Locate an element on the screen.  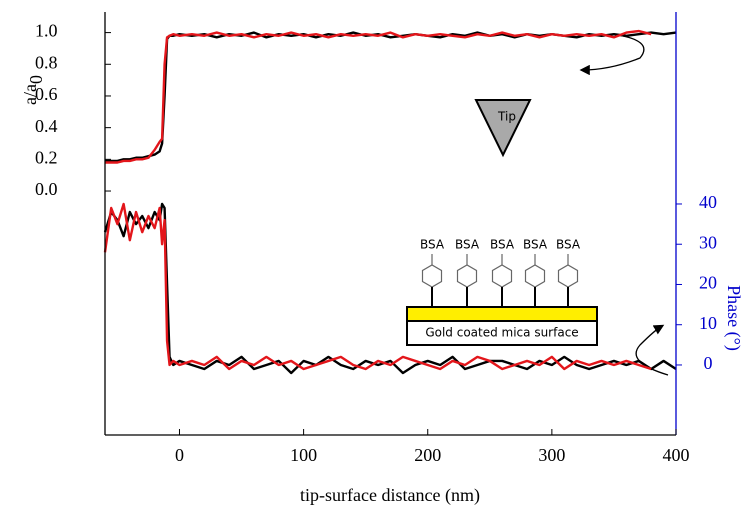
y-tick-label: 0.8 is located at coordinates (46, 62).